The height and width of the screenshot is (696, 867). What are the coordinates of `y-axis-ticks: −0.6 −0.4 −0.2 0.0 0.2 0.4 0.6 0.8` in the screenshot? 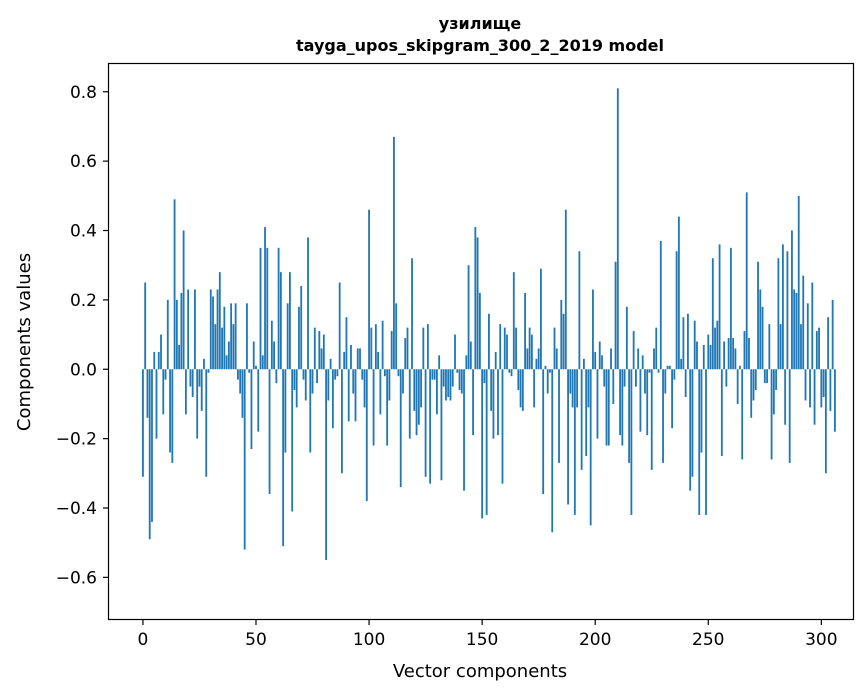 It's located at (82, 335).